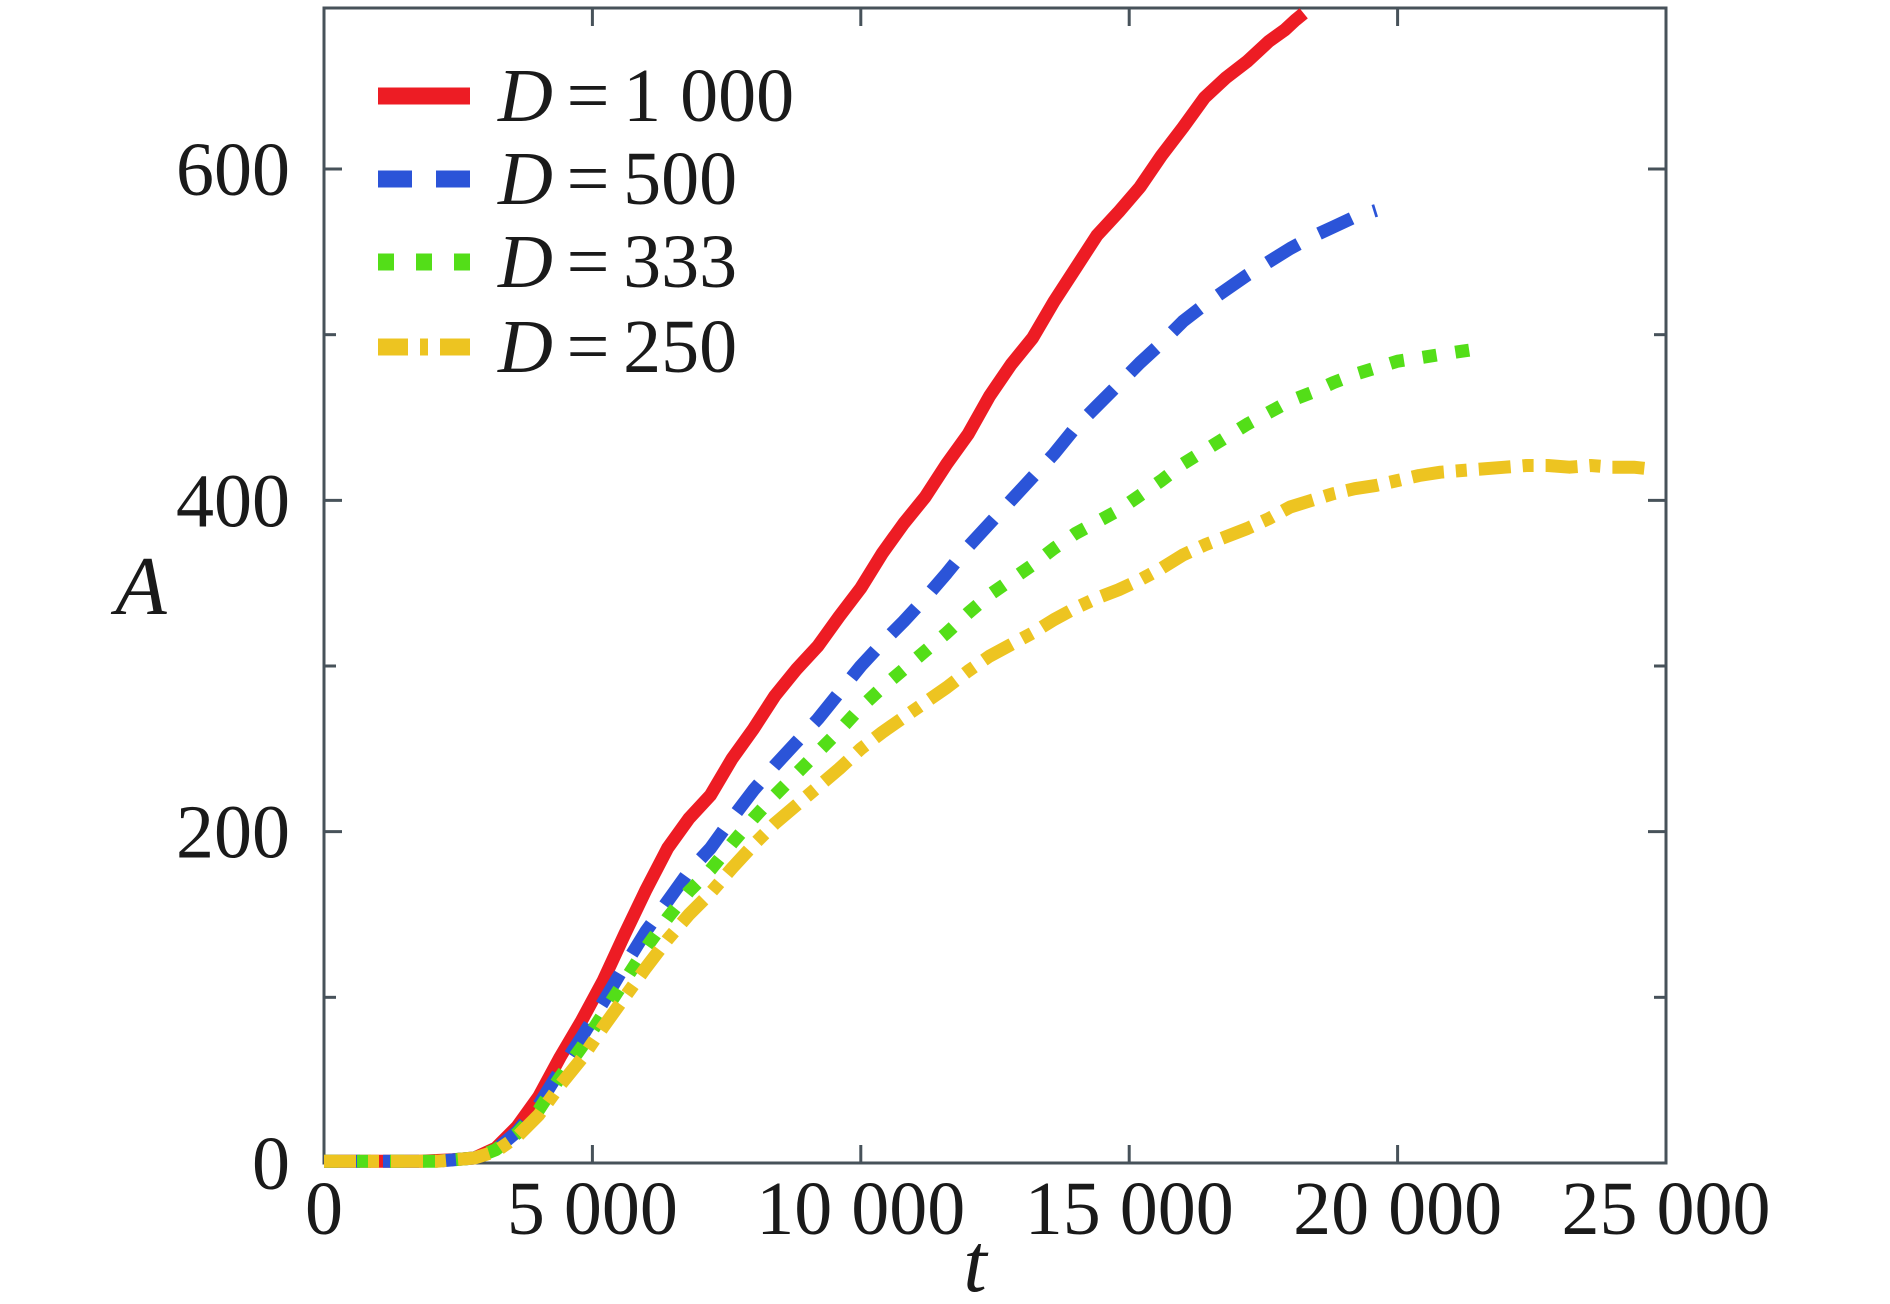 The height and width of the screenshot is (1304, 1890). I want to click on legend-item-d250: D = 250, so click(557, 347).